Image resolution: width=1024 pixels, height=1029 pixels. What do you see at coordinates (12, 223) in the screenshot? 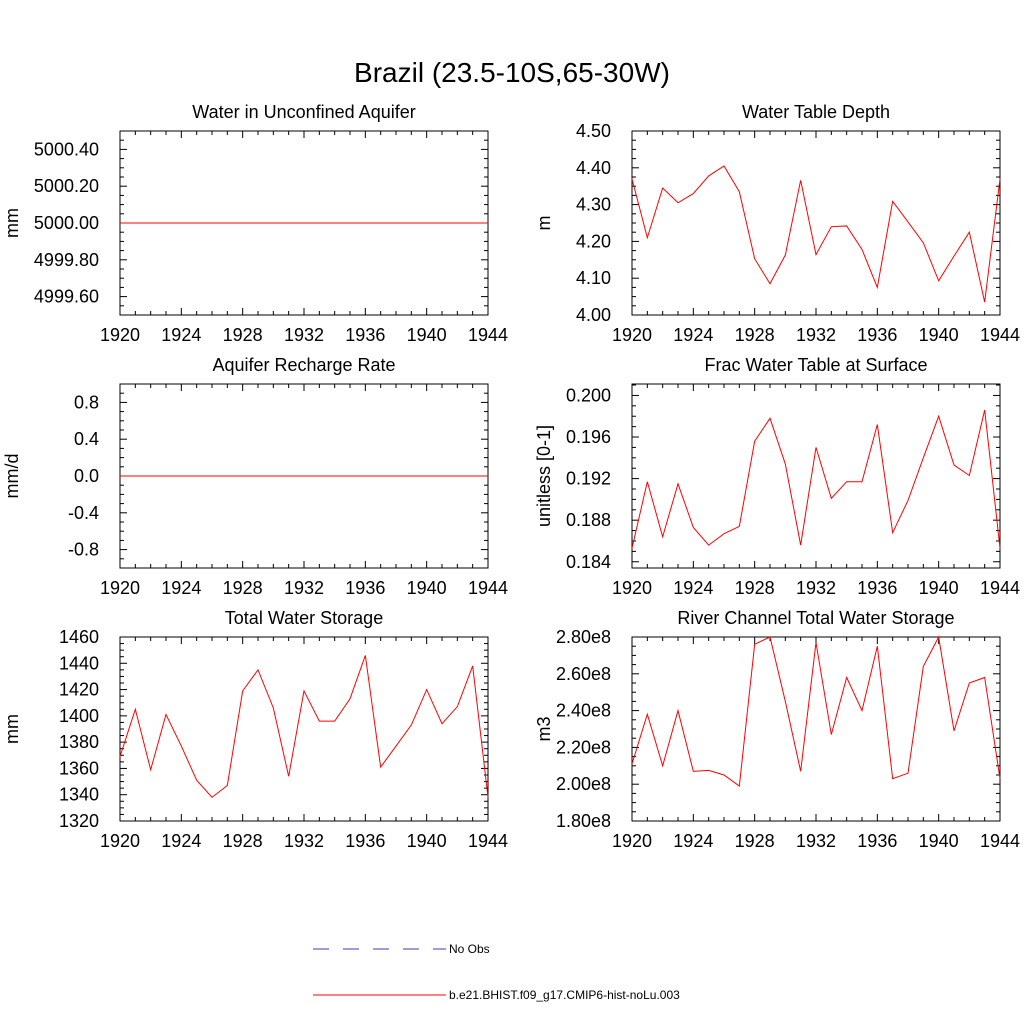
I see `panel-1-ylabel: mm` at bounding box center [12, 223].